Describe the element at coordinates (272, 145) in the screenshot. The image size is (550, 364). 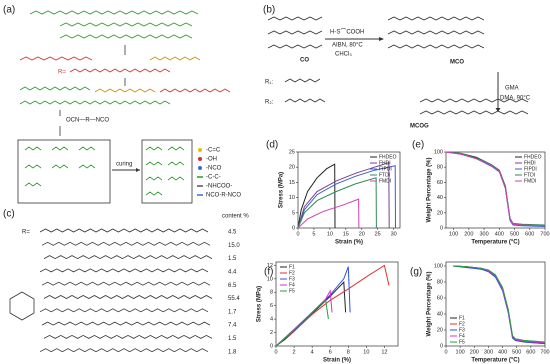
I see `panel-label: (d)` at that location.